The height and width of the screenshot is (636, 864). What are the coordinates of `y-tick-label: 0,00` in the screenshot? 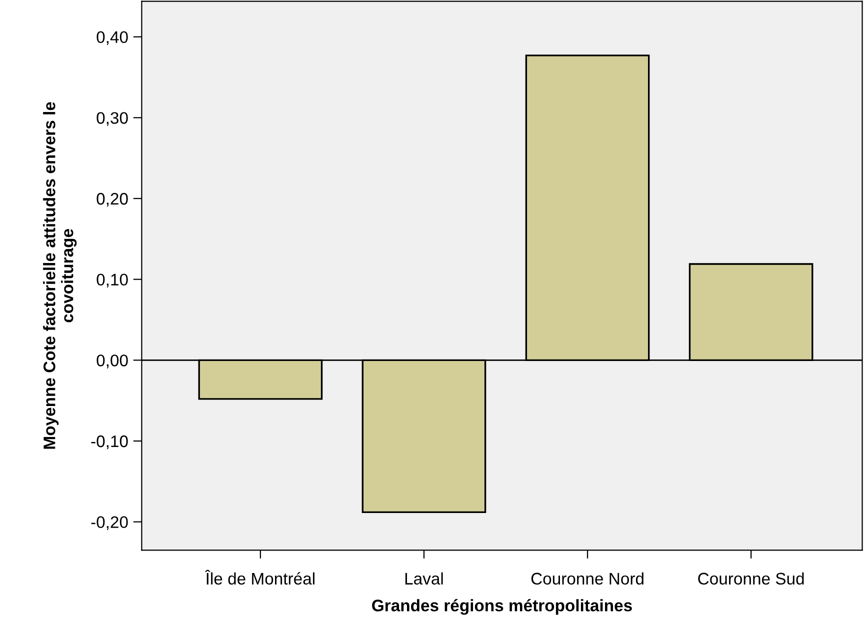 It's located at (112, 361).